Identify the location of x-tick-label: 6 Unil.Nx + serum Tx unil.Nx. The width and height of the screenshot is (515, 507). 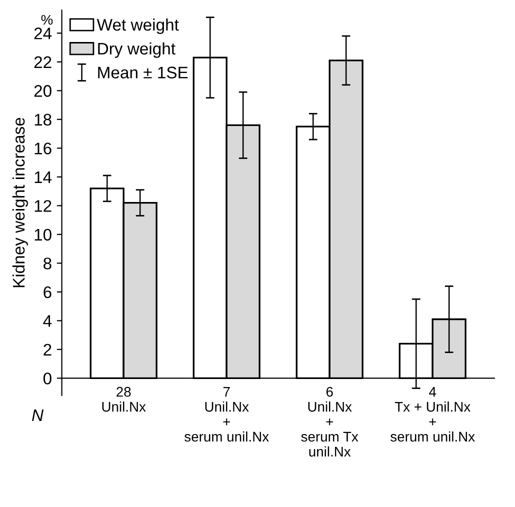
(329, 421).